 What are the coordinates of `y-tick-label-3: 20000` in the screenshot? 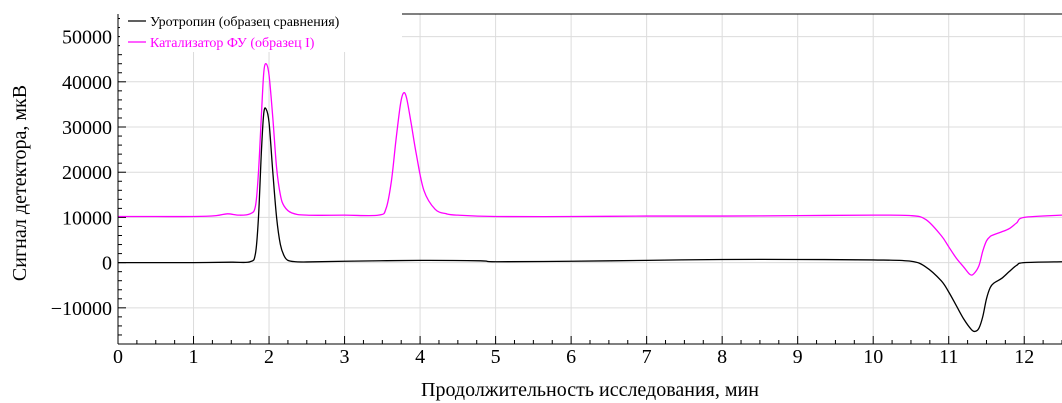 It's located at (87, 173).